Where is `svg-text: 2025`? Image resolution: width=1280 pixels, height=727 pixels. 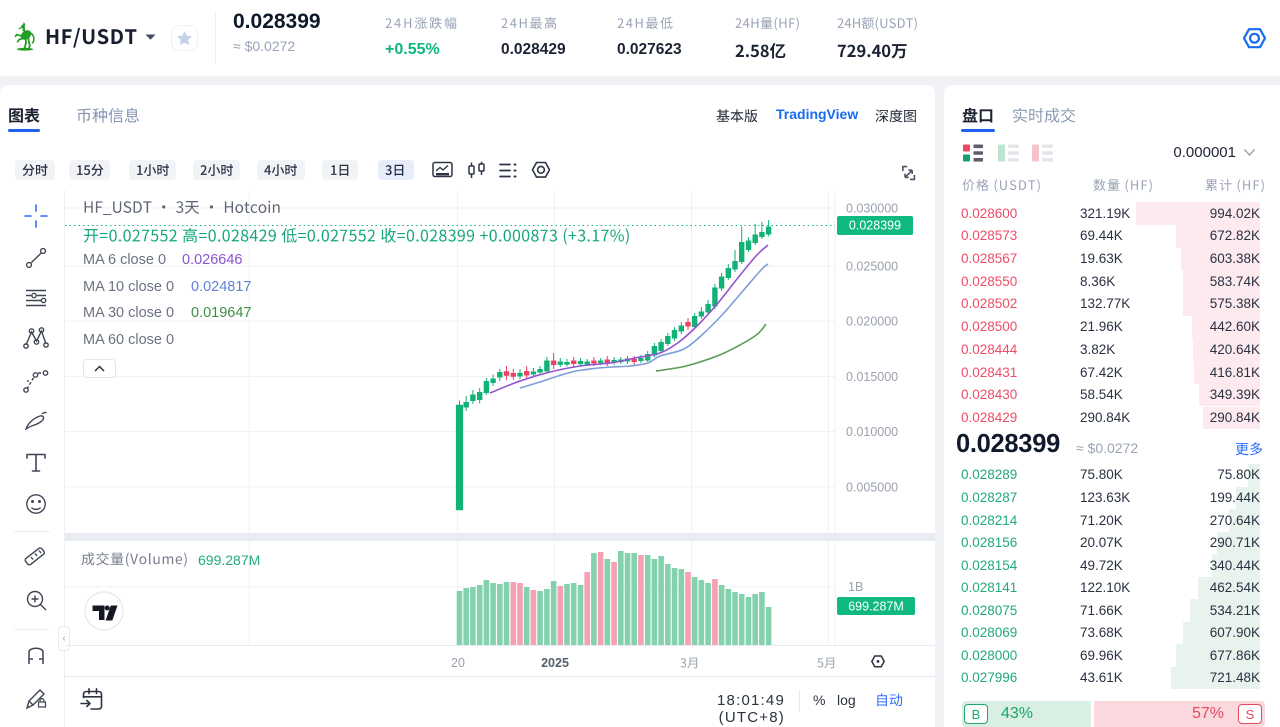
svg-text: 2025 is located at coordinates (555, 663).